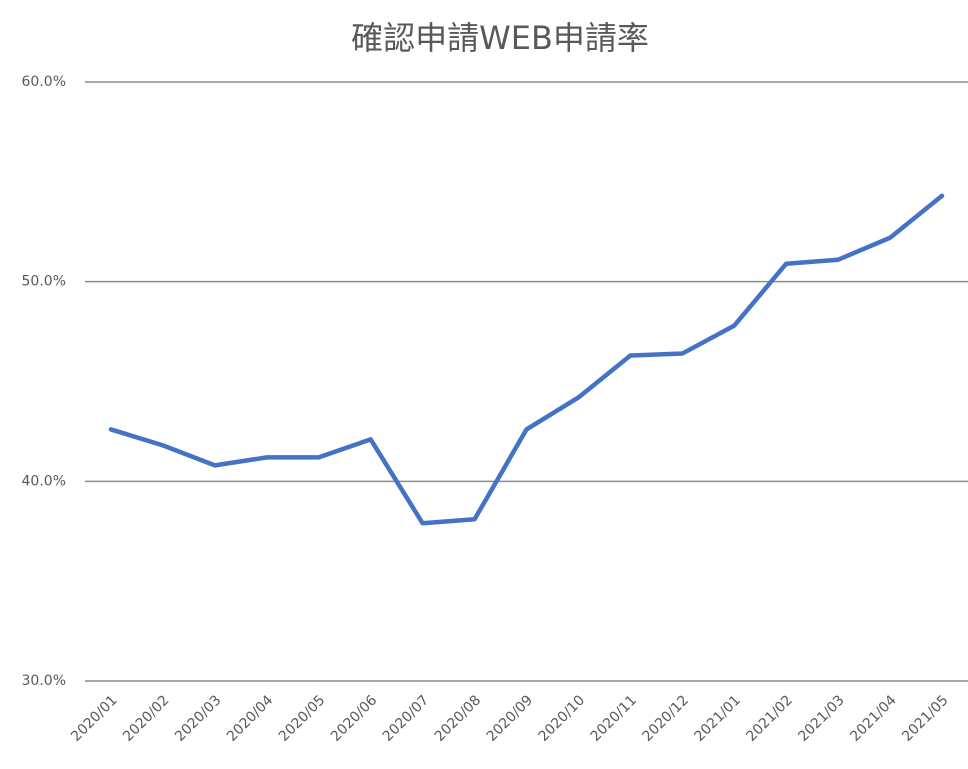 This screenshot has height=769, width=968. What do you see at coordinates (250, 718) in the screenshot?
I see `x-tick-label: 2020/04` at bounding box center [250, 718].